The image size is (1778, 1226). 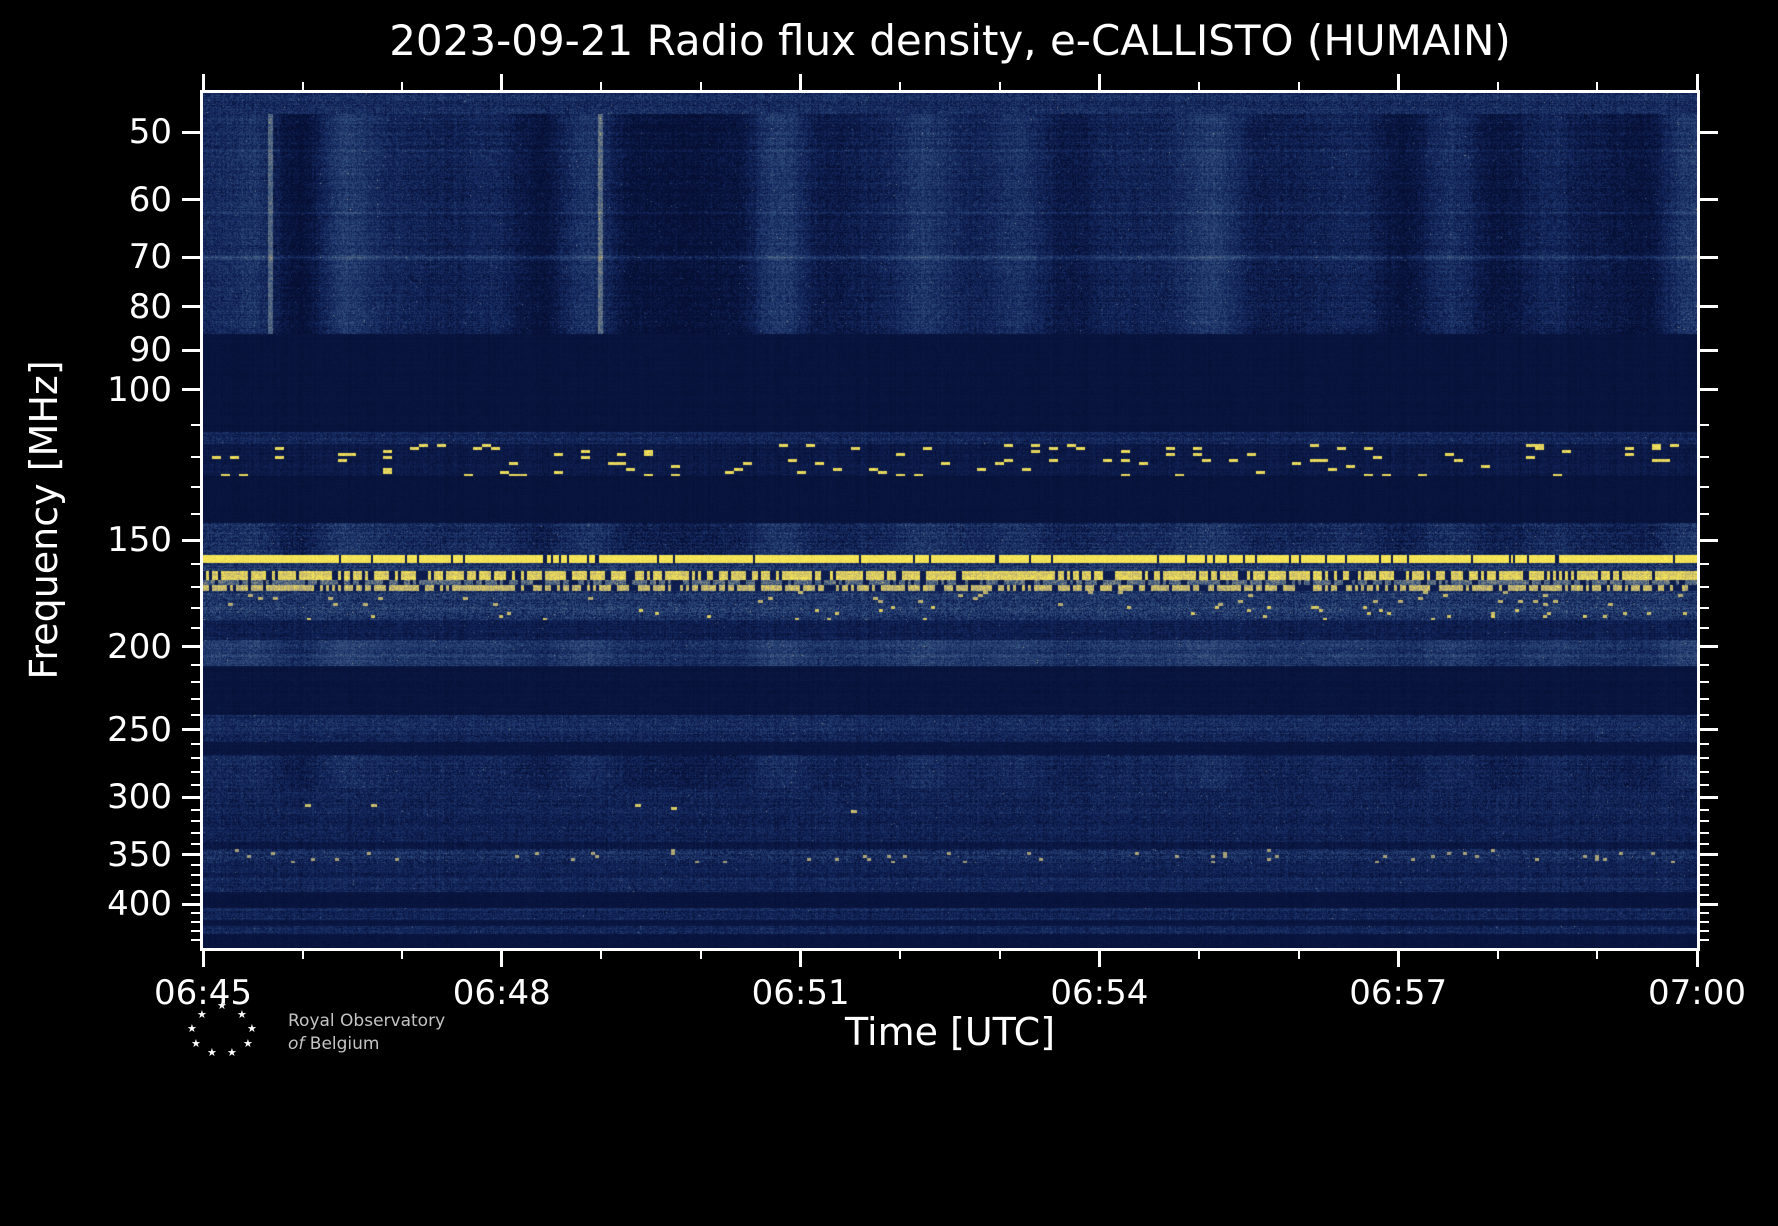 I want to click on y-tick-label: 250, so click(x=139, y=729).